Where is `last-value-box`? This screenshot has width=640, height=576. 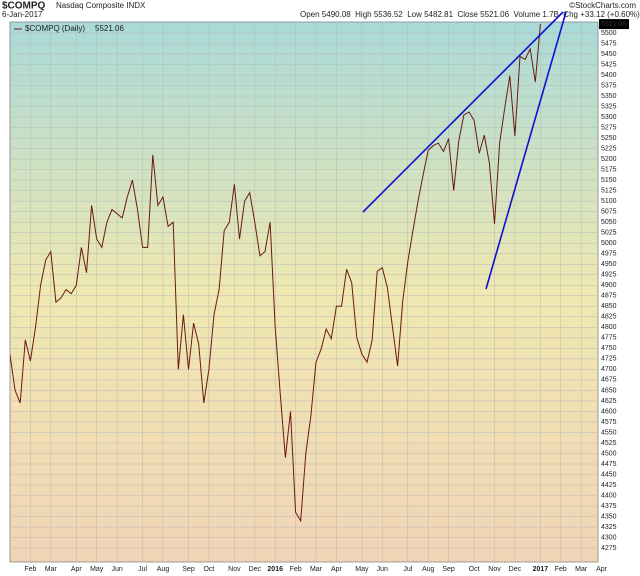
last-value-box is located at coordinates (614, 24).